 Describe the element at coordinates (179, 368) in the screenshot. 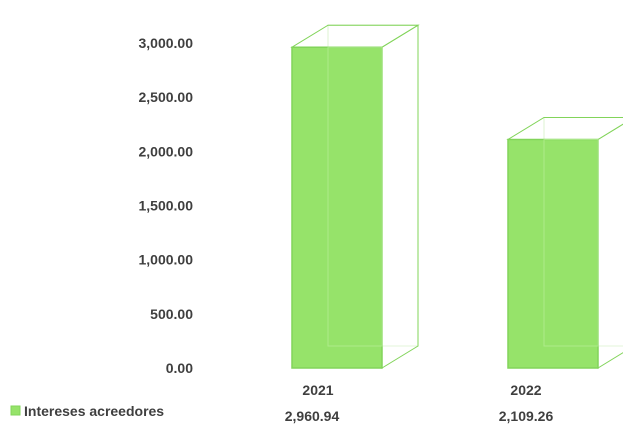

I see `y-tick-label: 0.00` at that location.